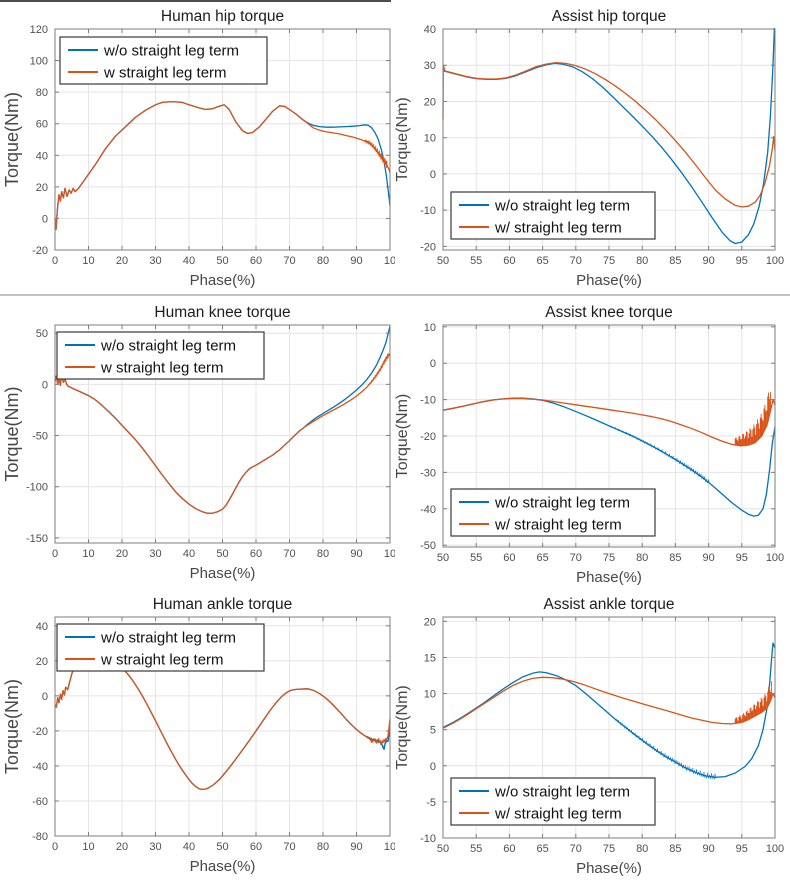  Describe the element at coordinates (222, 16) in the screenshot. I see `chart-title: Human hip torque` at that location.